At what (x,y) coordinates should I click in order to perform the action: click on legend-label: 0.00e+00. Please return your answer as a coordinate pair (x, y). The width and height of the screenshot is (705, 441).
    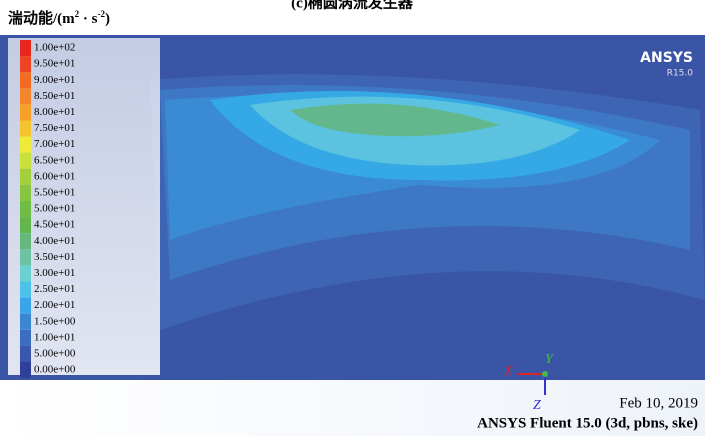
    Looking at the image, I should click on (55, 370).